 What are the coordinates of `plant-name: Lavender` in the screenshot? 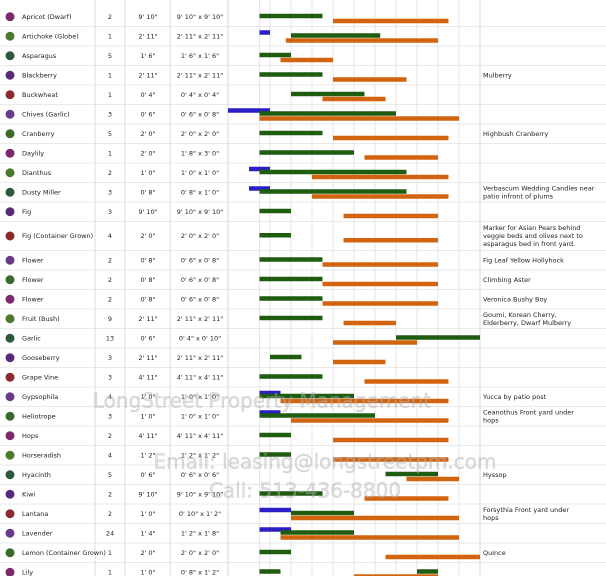 It's located at (37, 533).